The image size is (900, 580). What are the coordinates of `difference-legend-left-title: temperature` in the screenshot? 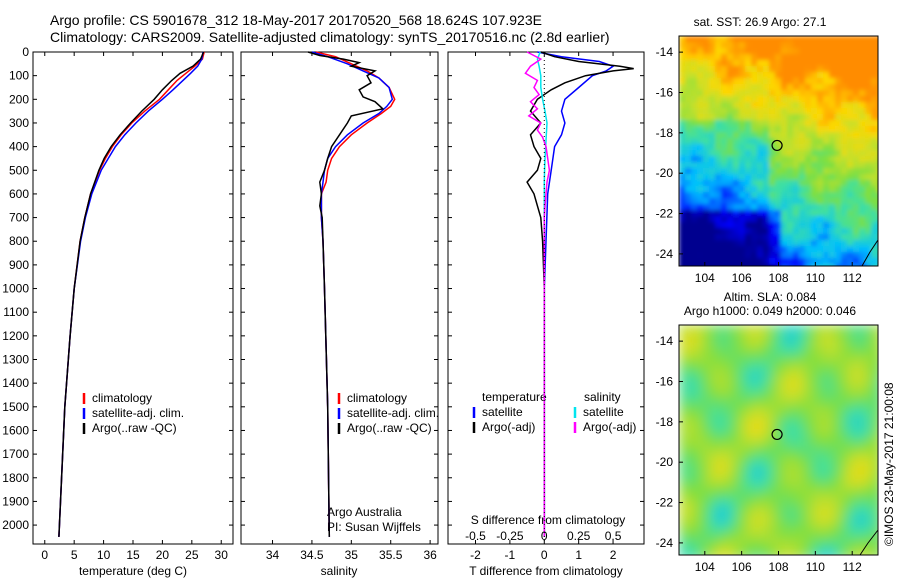 It's located at (514, 397).